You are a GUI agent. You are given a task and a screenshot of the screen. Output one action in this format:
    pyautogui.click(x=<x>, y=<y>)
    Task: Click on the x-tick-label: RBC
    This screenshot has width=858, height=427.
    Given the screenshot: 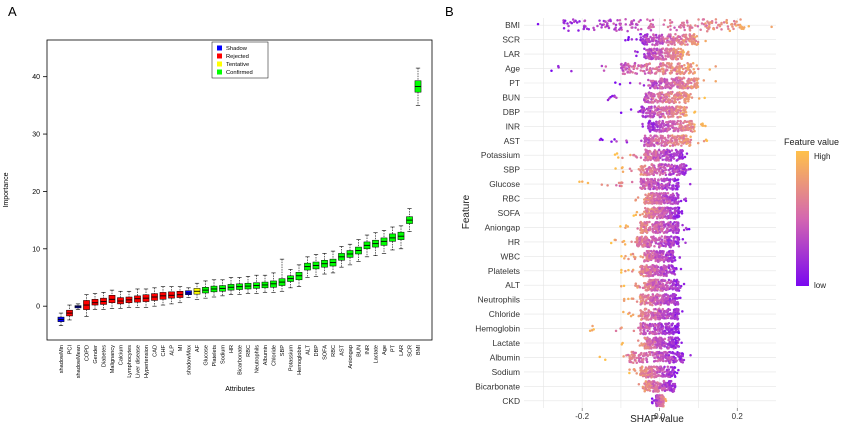 What is the action you would take?
    pyautogui.click(x=334, y=351)
    